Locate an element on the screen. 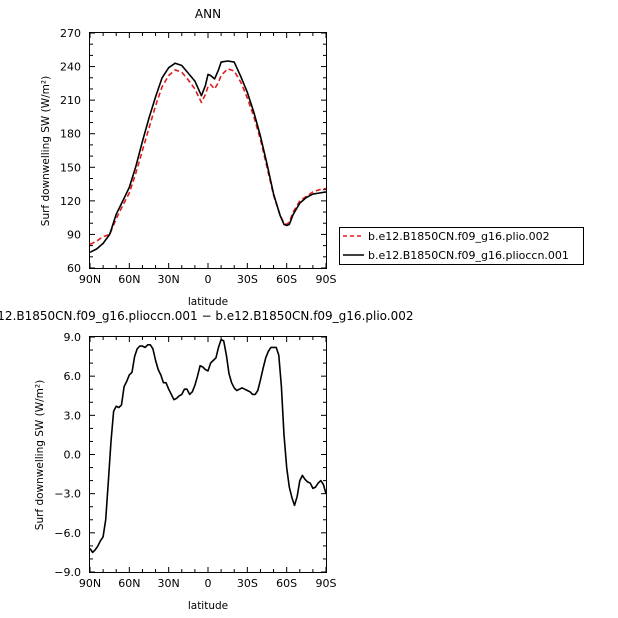 Image resolution: width=618 pixels, height=618 pixels. bottom-x-tick-label: 90N is located at coordinates (90, 583).